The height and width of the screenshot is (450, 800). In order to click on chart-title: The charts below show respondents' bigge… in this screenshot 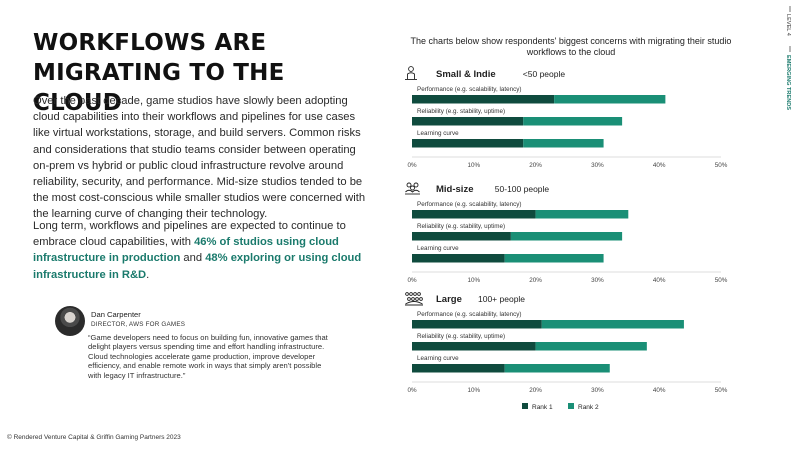, I will do `click(571, 46)`.